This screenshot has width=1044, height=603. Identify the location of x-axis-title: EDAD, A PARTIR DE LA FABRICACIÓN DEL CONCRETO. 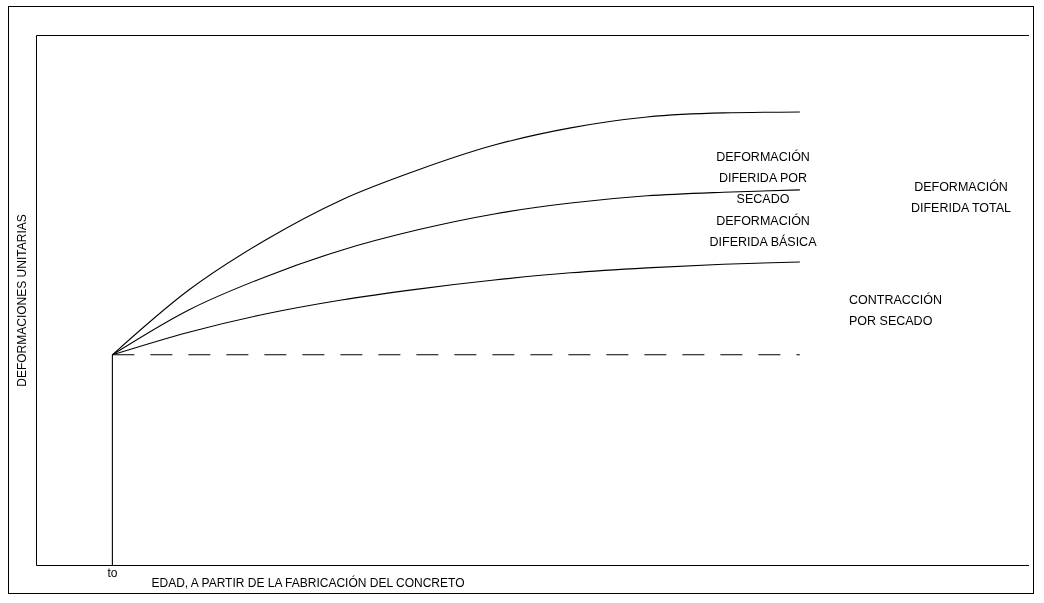
(308, 582).